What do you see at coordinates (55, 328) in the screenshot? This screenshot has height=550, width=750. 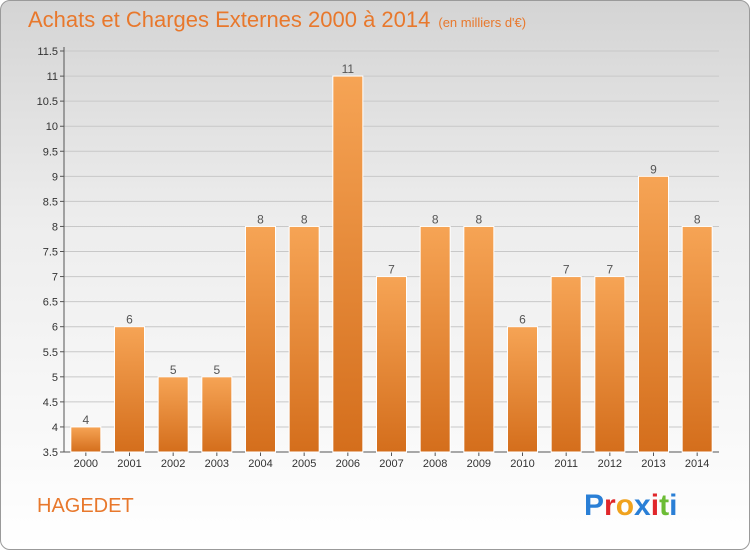 I see `y-tick-label: 6` at bounding box center [55, 328].